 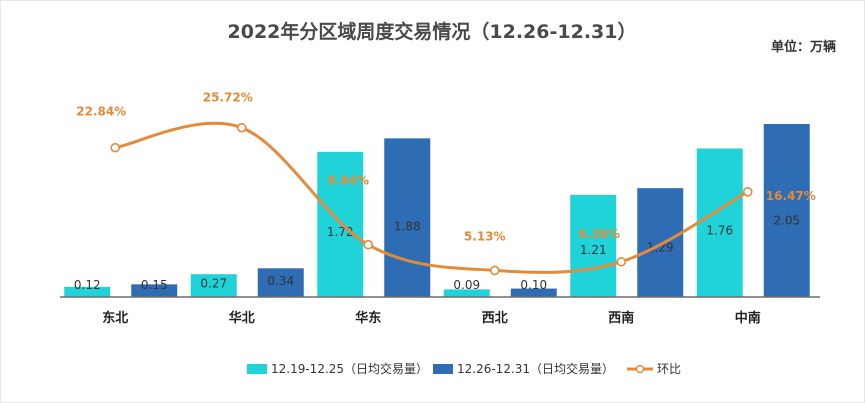 I want to click on bar-label-series2-0: 0.15, so click(x=154, y=285).